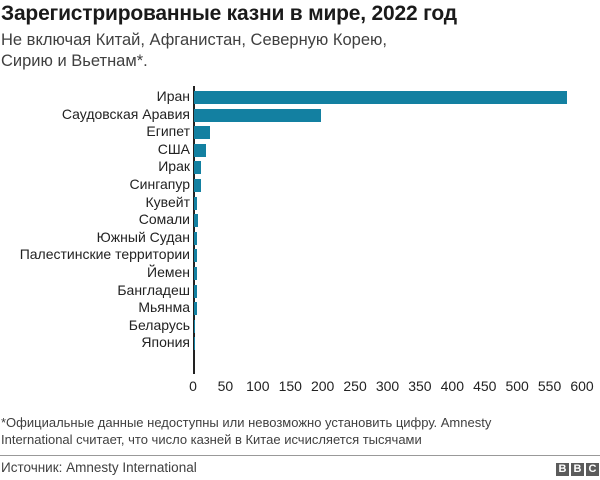 The width and height of the screenshot is (600, 480). What do you see at coordinates (485, 386) in the screenshot?
I see `x-tick-label: 450` at bounding box center [485, 386].